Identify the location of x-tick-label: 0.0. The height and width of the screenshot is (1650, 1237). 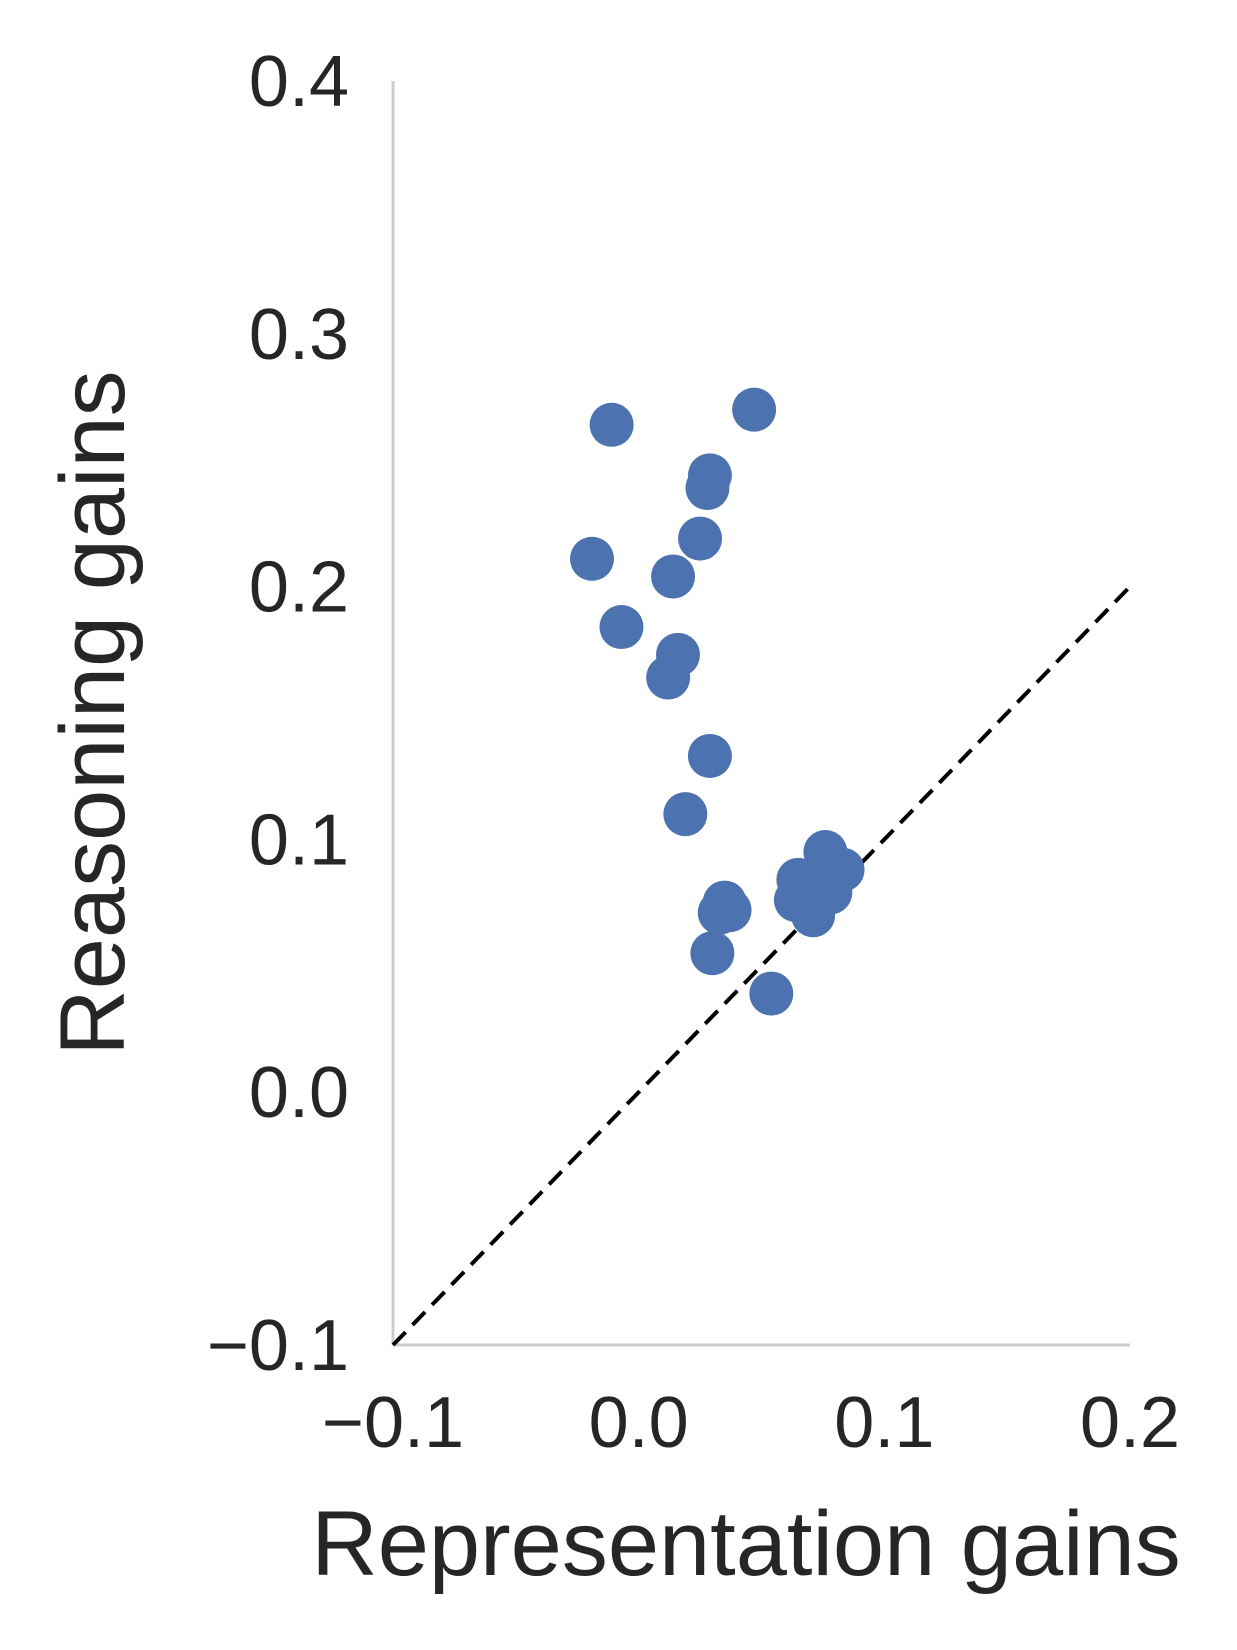
(639, 1423).